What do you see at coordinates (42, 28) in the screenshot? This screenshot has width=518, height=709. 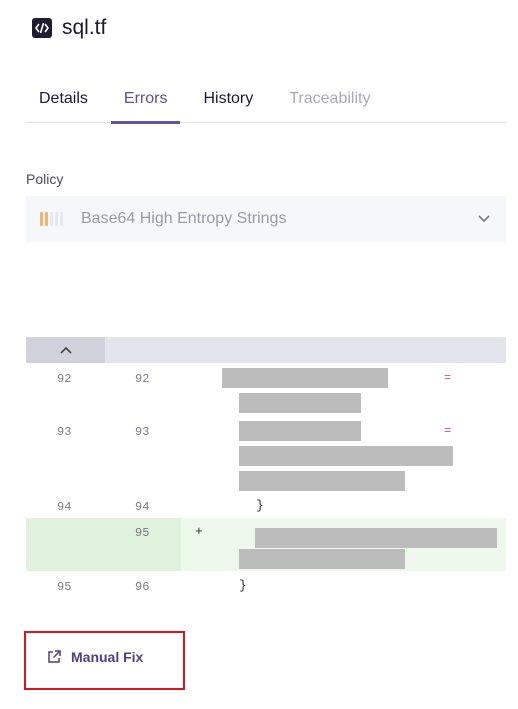 I see `code-file-icon` at bounding box center [42, 28].